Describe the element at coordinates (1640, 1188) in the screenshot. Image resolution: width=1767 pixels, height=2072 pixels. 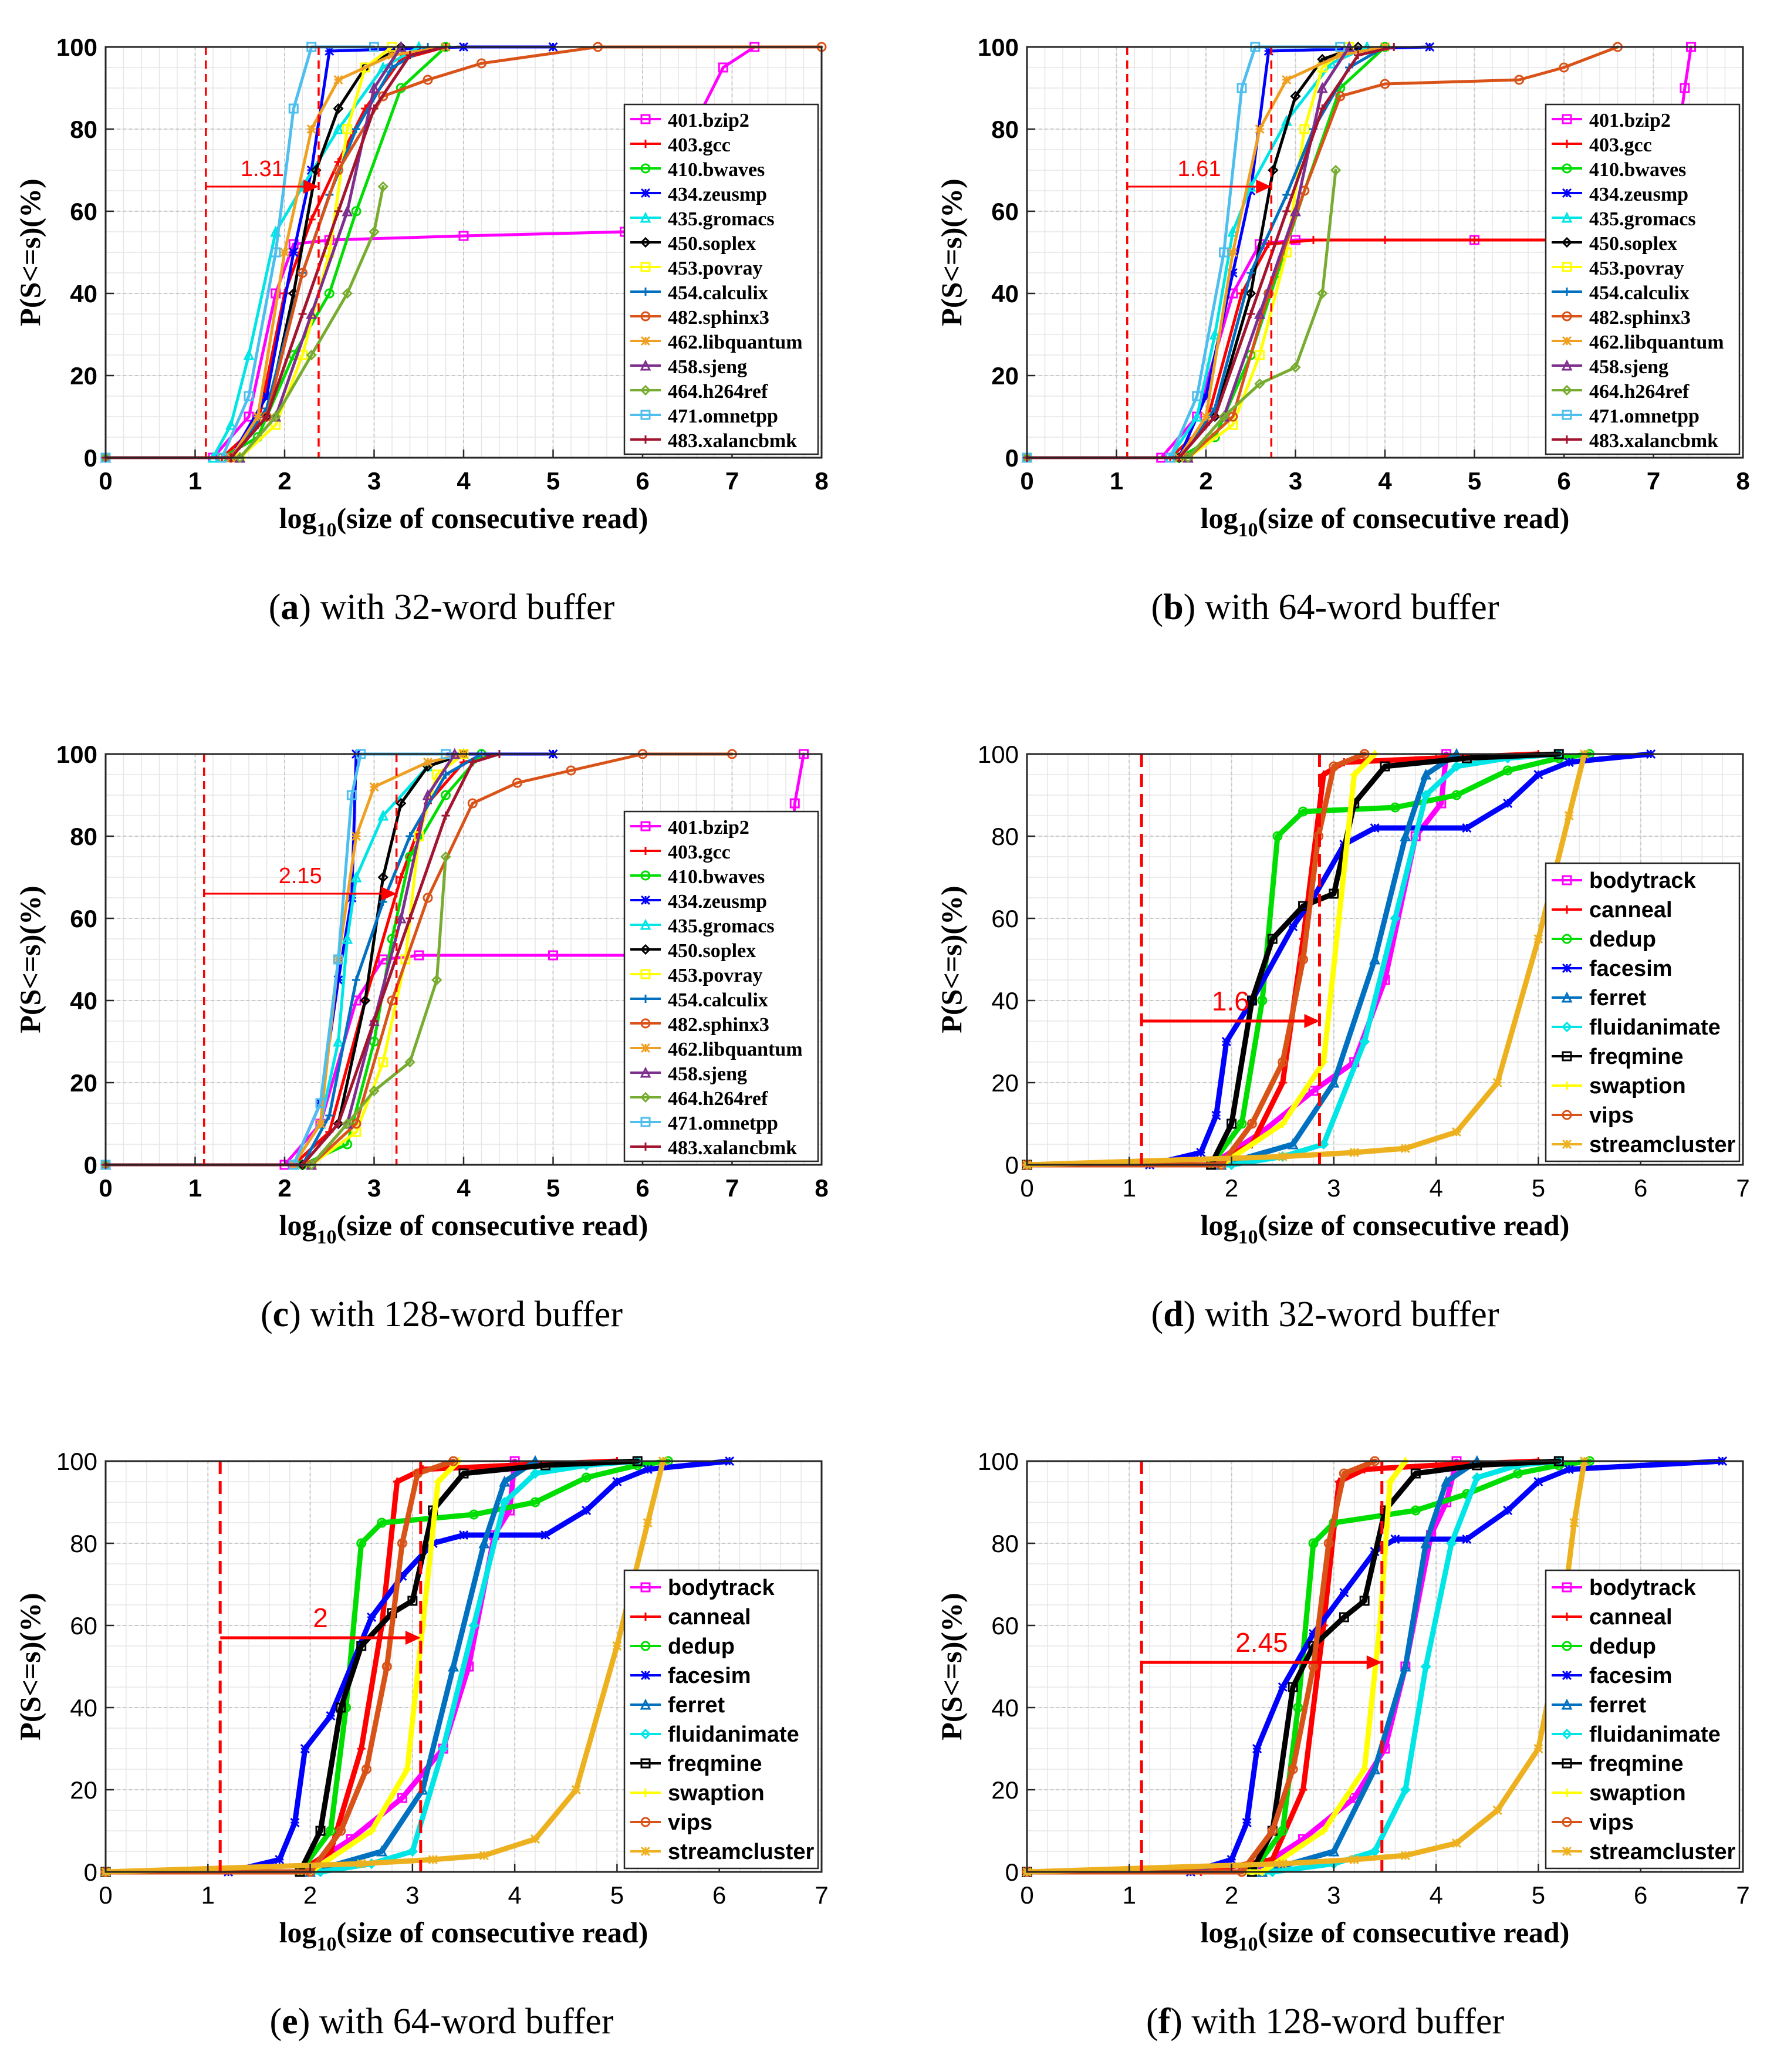
I see `x-tick-label: 6` at that location.